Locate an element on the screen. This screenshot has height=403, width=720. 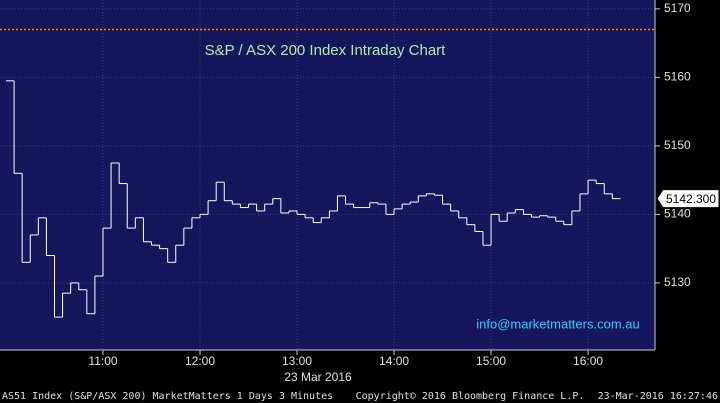
y-tick-label: 5130 is located at coordinates (677, 282).